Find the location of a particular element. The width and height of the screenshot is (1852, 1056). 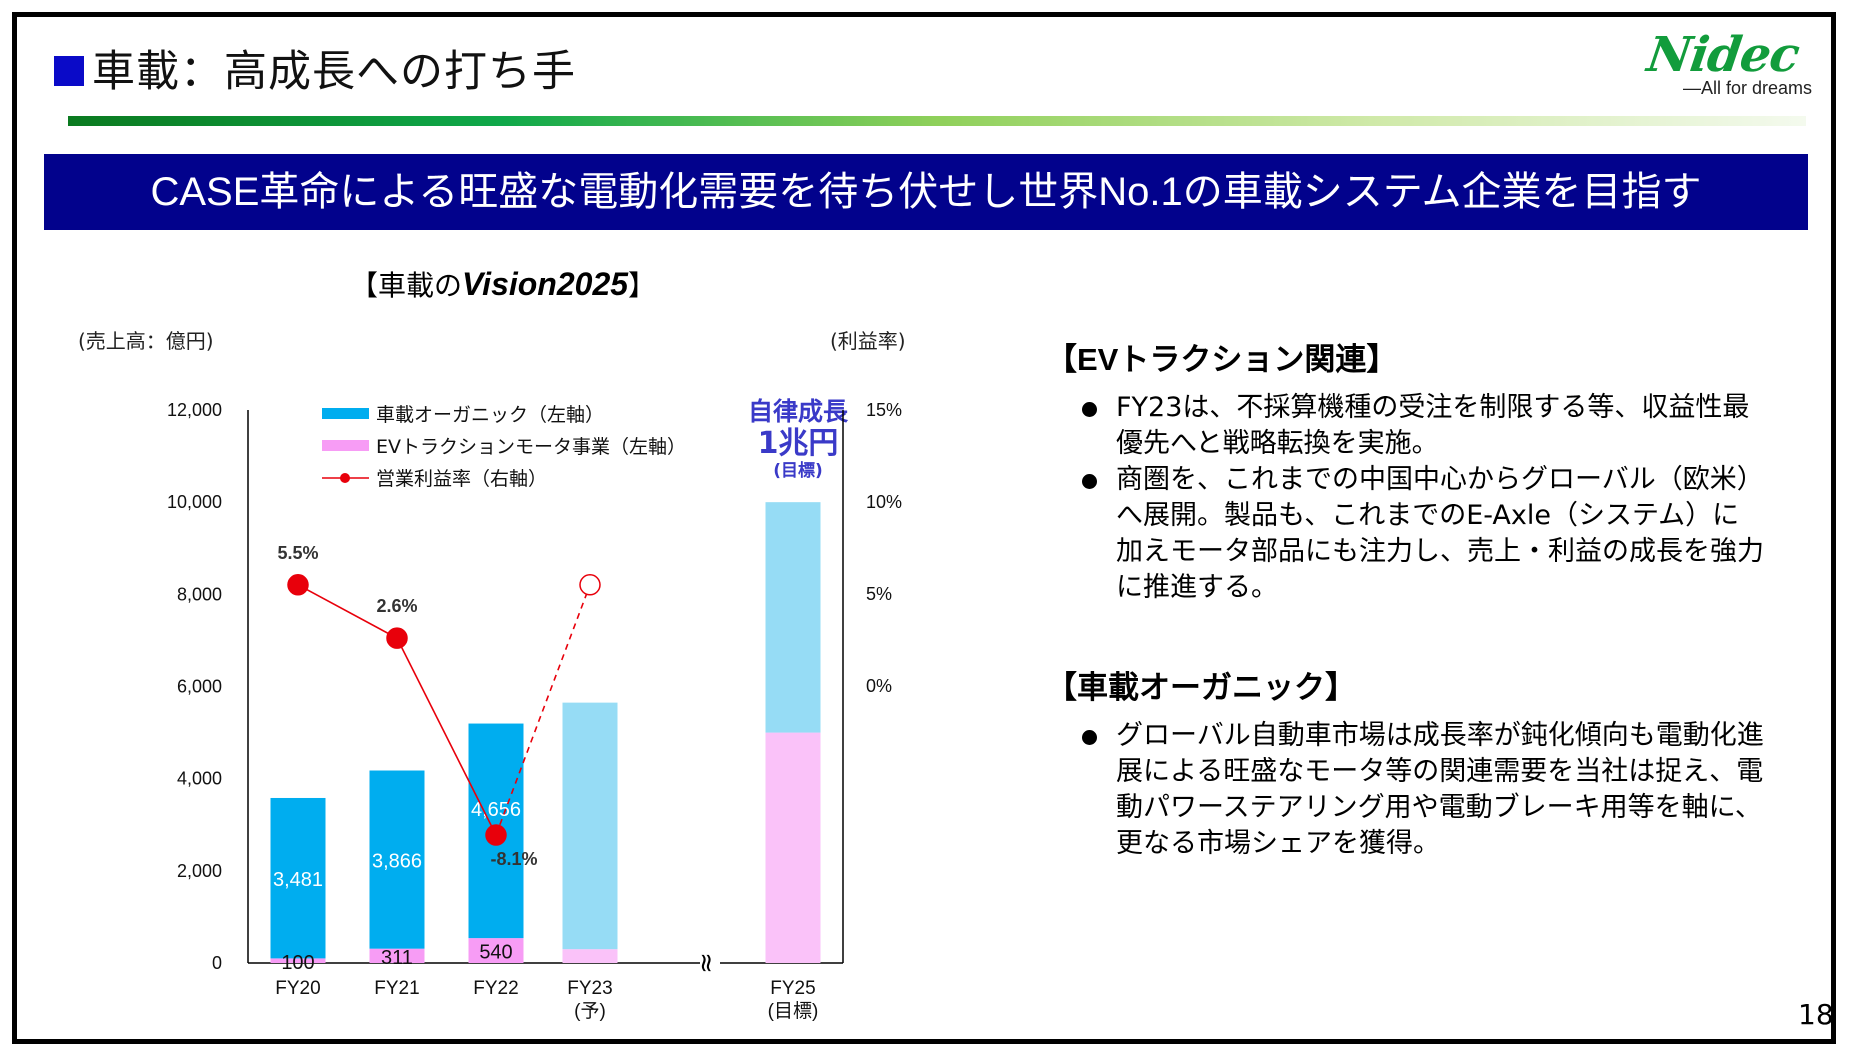

logo-tagline: —All for dreams is located at coordinates (1747, 88).